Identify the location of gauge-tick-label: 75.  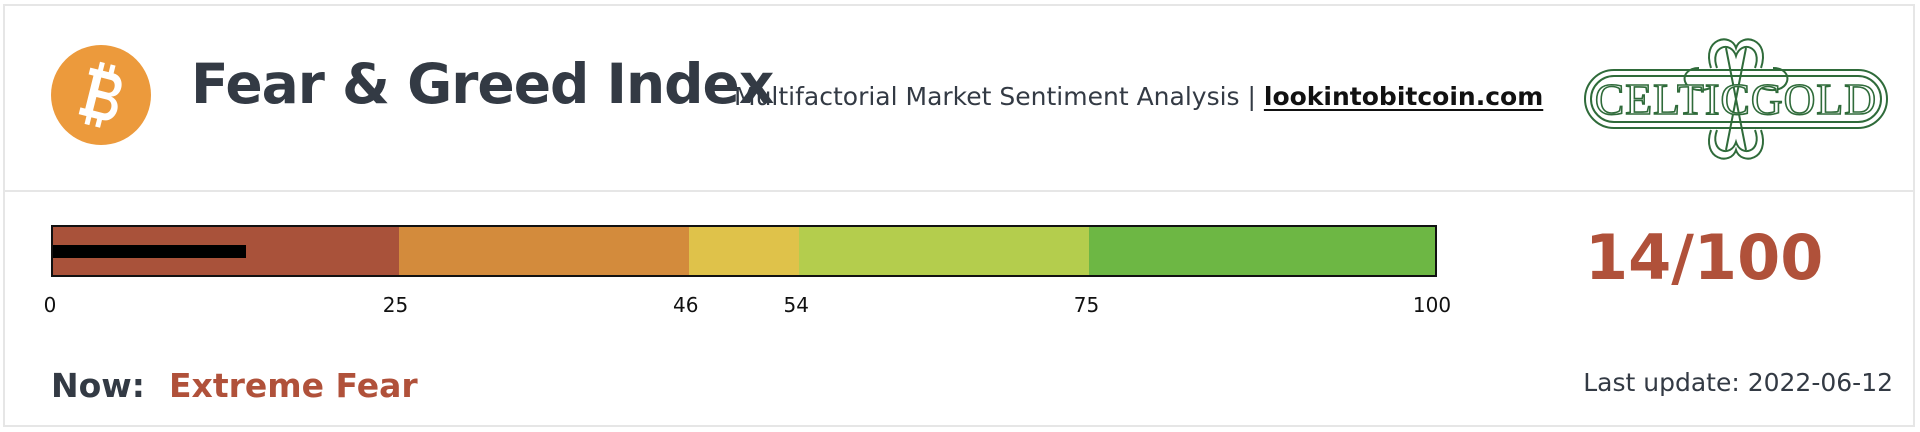
(1086, 305).